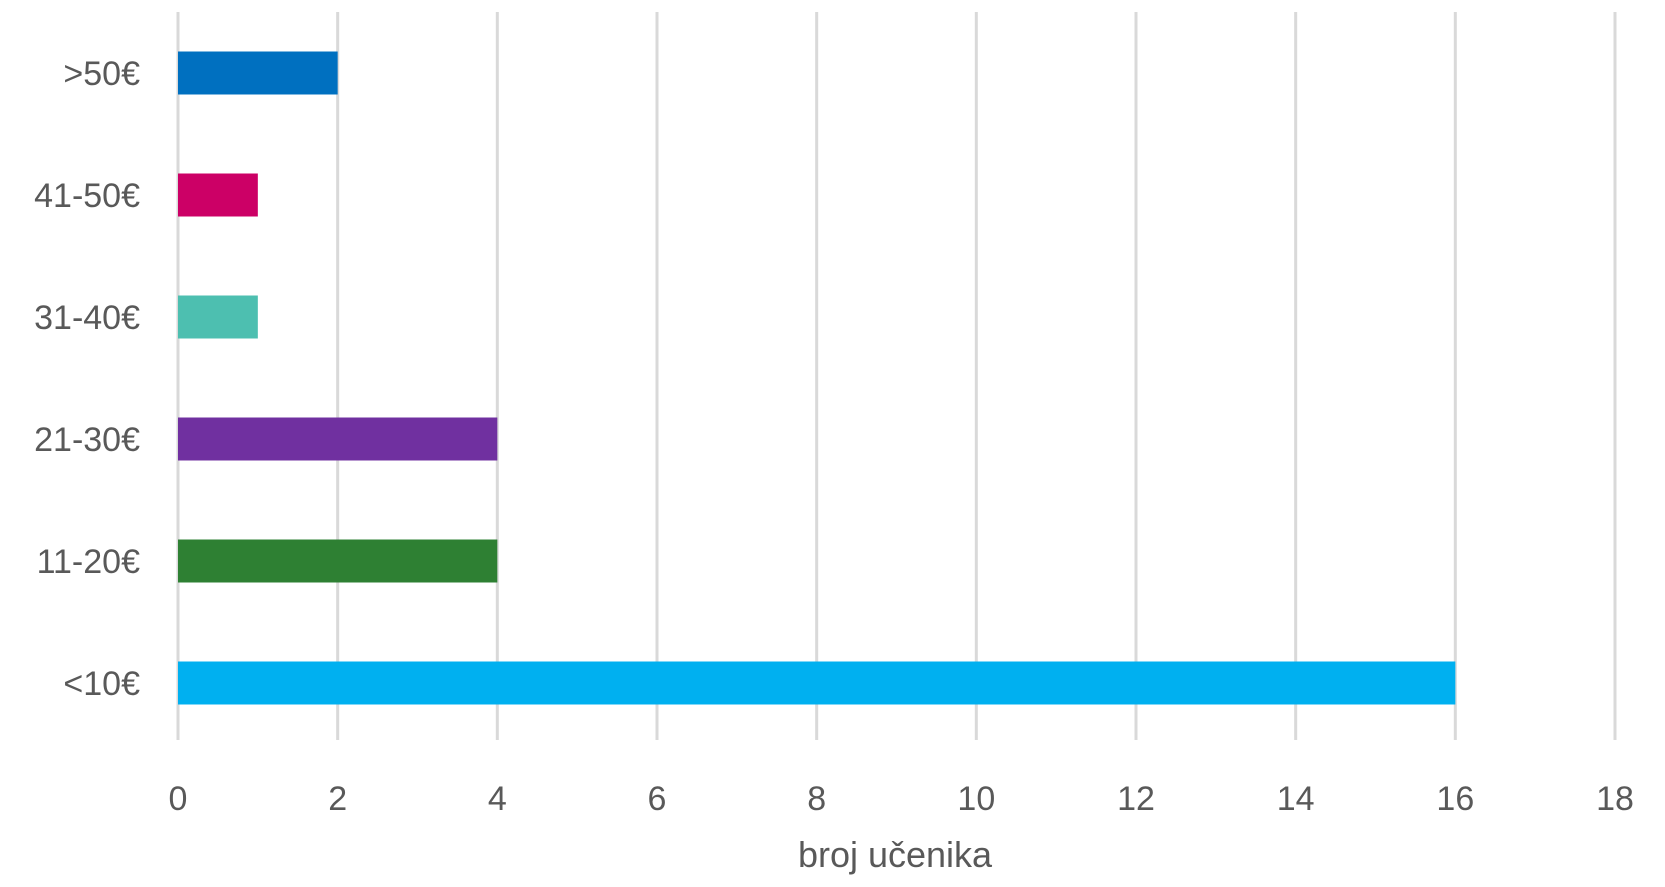  What do you see at coordinates (1296, 799) in the screenshot?
I see `x-tick-label: 14` at bounding box center [1296, 799].